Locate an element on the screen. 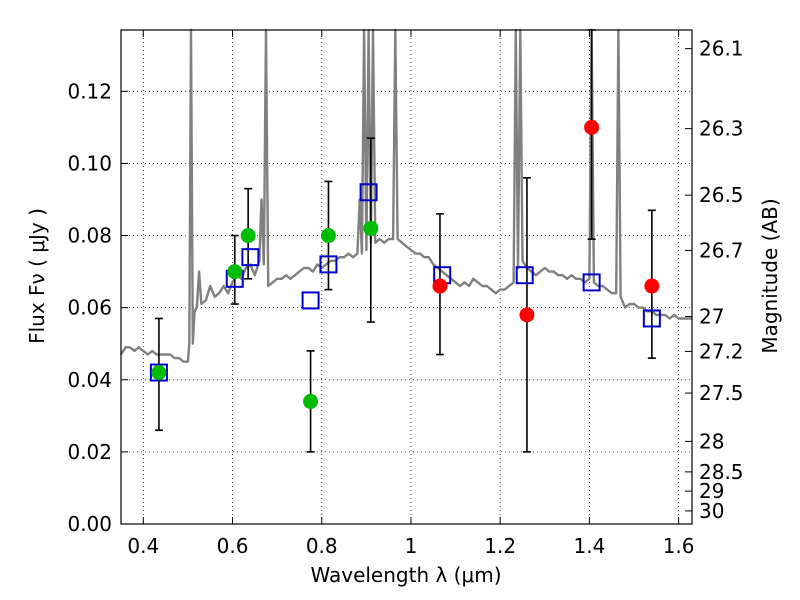 Image resolution: width=800 pixels, height=600 pixels. x-tick-label: 0.6 is located at coordinates (233, 546).